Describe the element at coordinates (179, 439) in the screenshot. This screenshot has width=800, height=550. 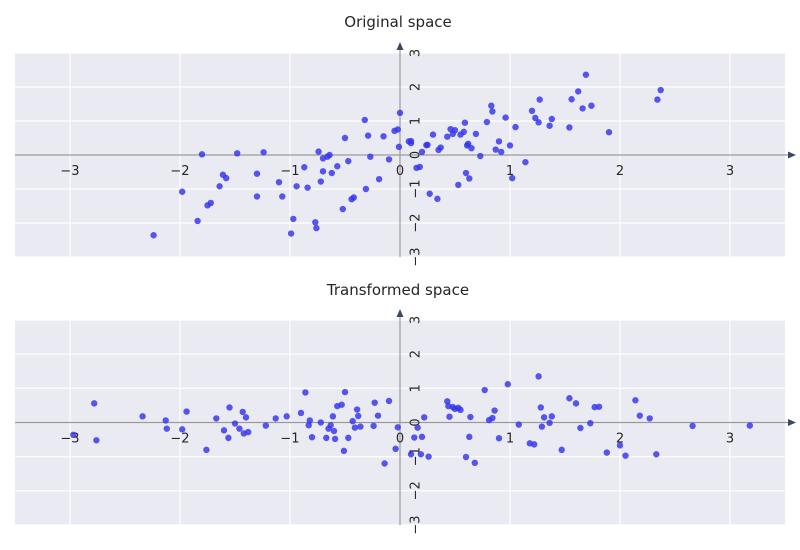
I see `x-tick-label: −2` at that location.